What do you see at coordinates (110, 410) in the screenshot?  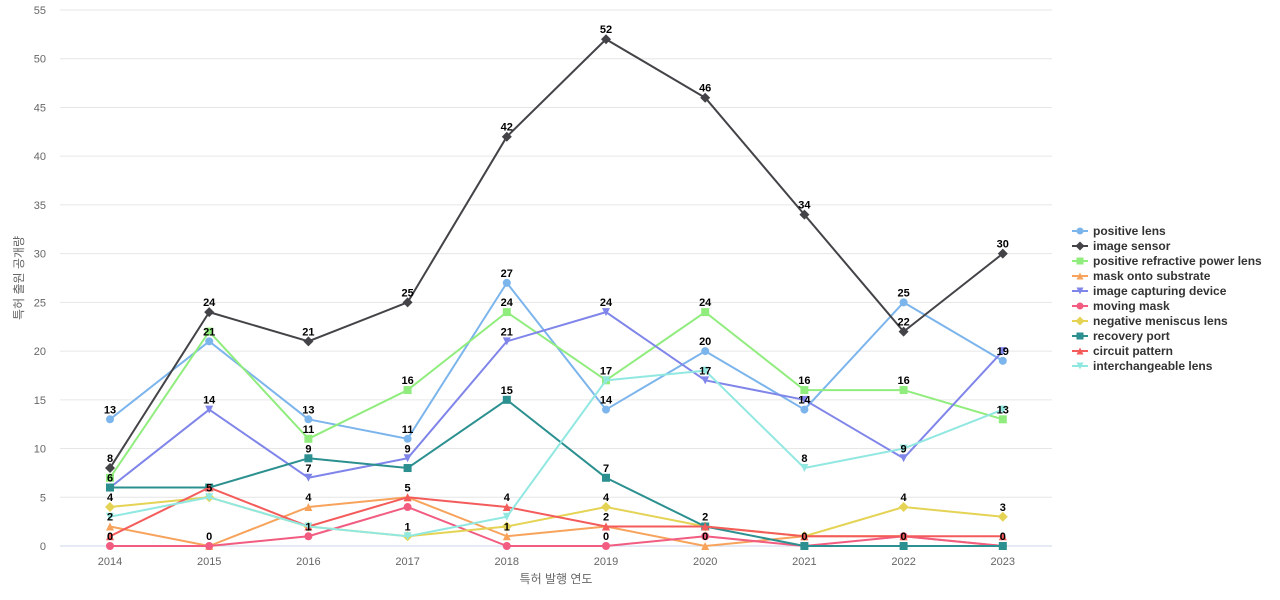 I see `data-label: 13` at bounding box center [110, 410].